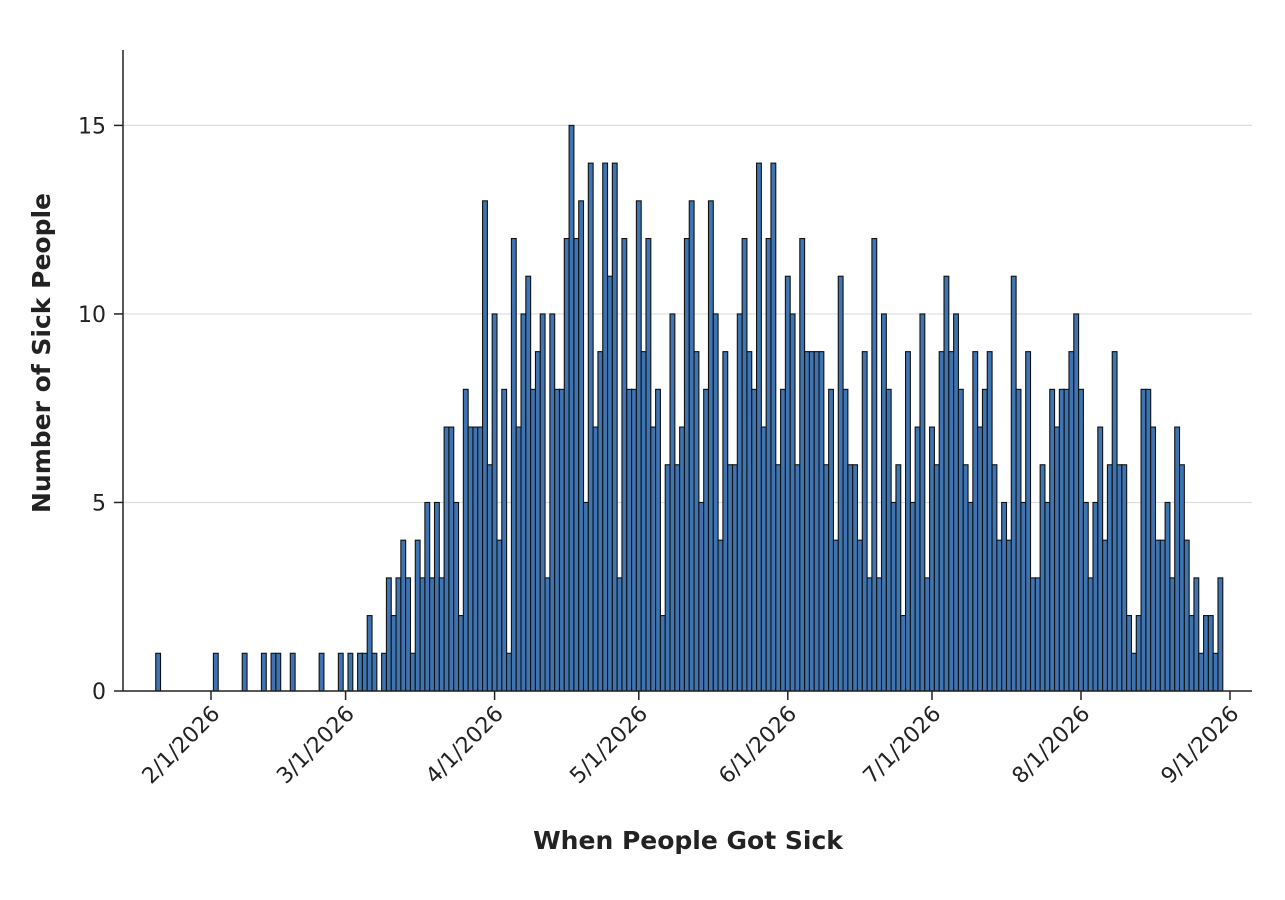  I want to click on y-tick-label: 15, so click(92, 126).